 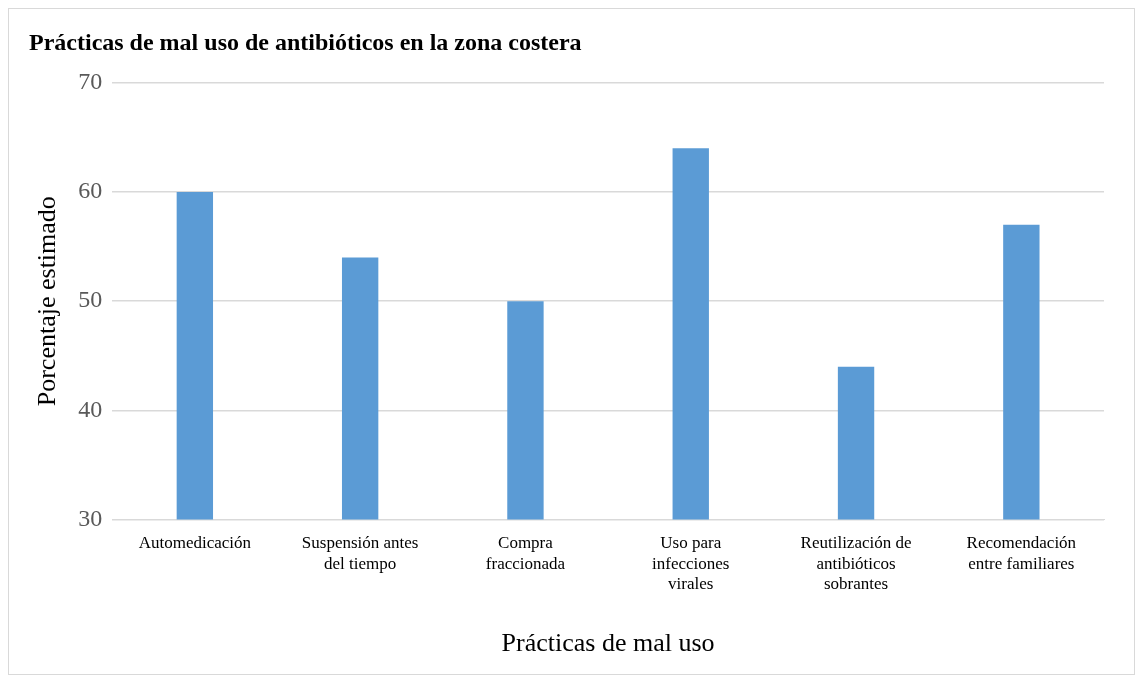 I want to click on y-tick-label: 50, so click(x=90, y=299).